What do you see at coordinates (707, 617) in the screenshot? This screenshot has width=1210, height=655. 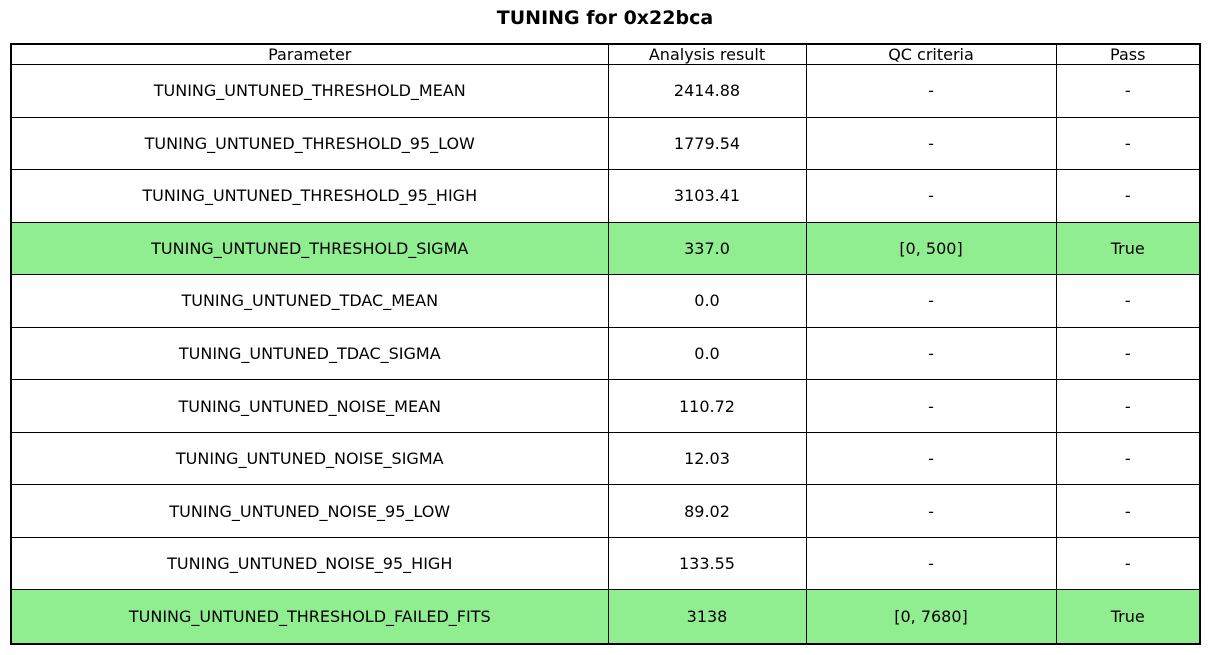 I see `result-cell: 3138` at bounding box center [707, 617].